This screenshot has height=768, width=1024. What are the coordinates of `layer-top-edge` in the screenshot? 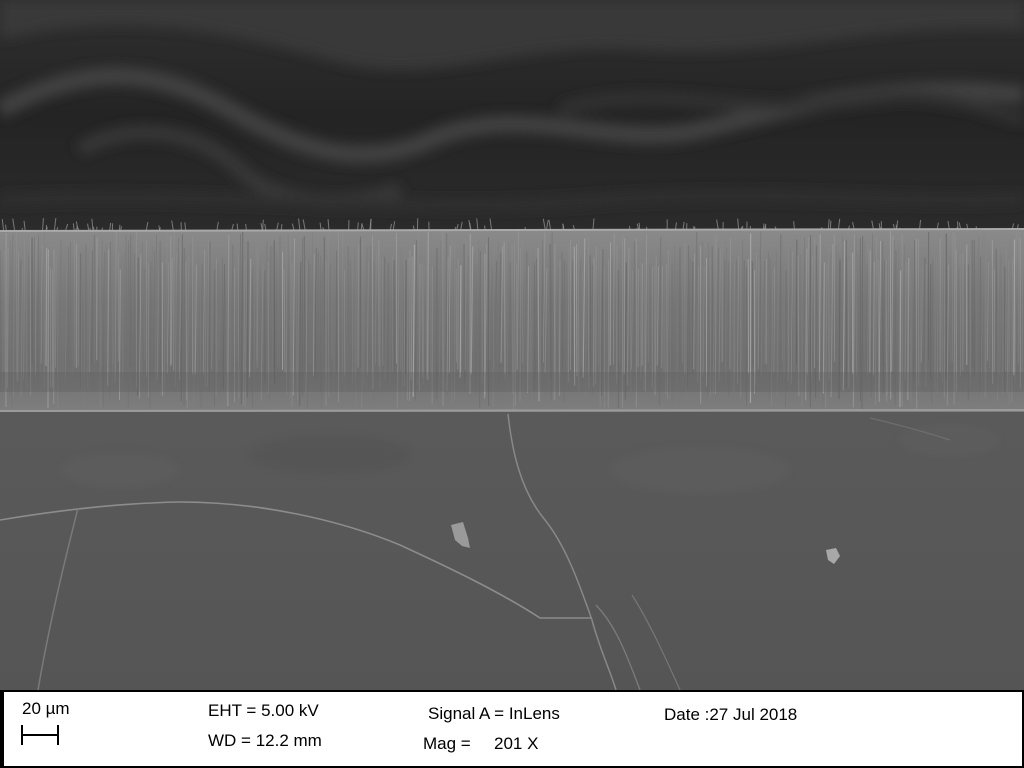 It's located at (512, 230).